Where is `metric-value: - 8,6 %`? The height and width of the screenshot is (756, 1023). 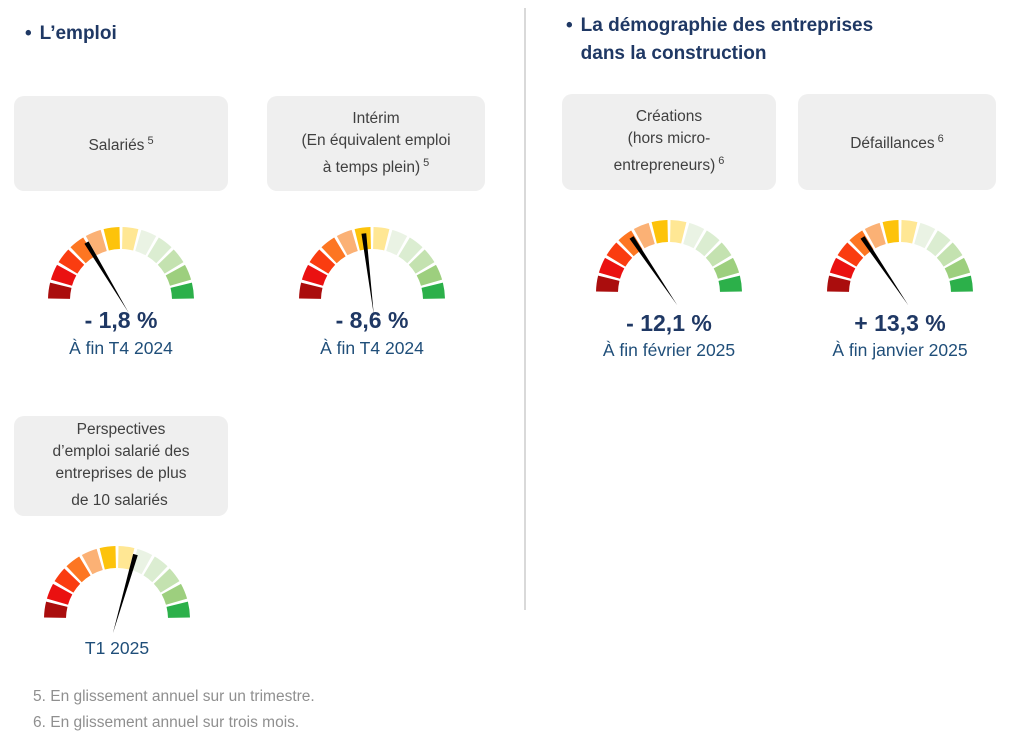 metric-value: - 8,6 % is located at coordinates (372, 320).